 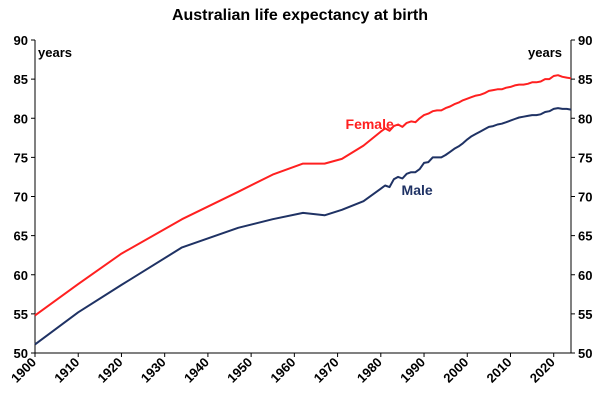 What do you see at coordinates (196, 370) in the screenshot?
I see `x-tick-label: 1940` at bounding box center [196, 370].